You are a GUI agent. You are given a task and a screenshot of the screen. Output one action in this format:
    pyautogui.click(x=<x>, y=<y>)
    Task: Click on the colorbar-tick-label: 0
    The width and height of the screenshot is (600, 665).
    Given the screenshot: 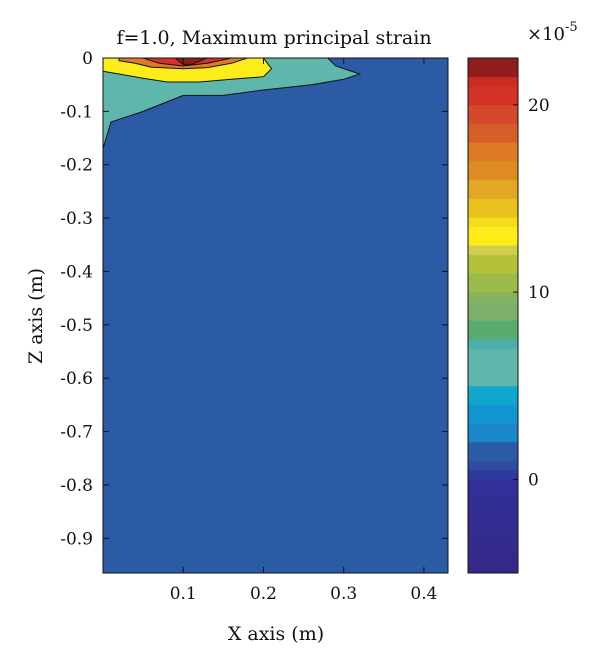 What is the action you would take?
    pyautogui.click(x=533, y=480)
    